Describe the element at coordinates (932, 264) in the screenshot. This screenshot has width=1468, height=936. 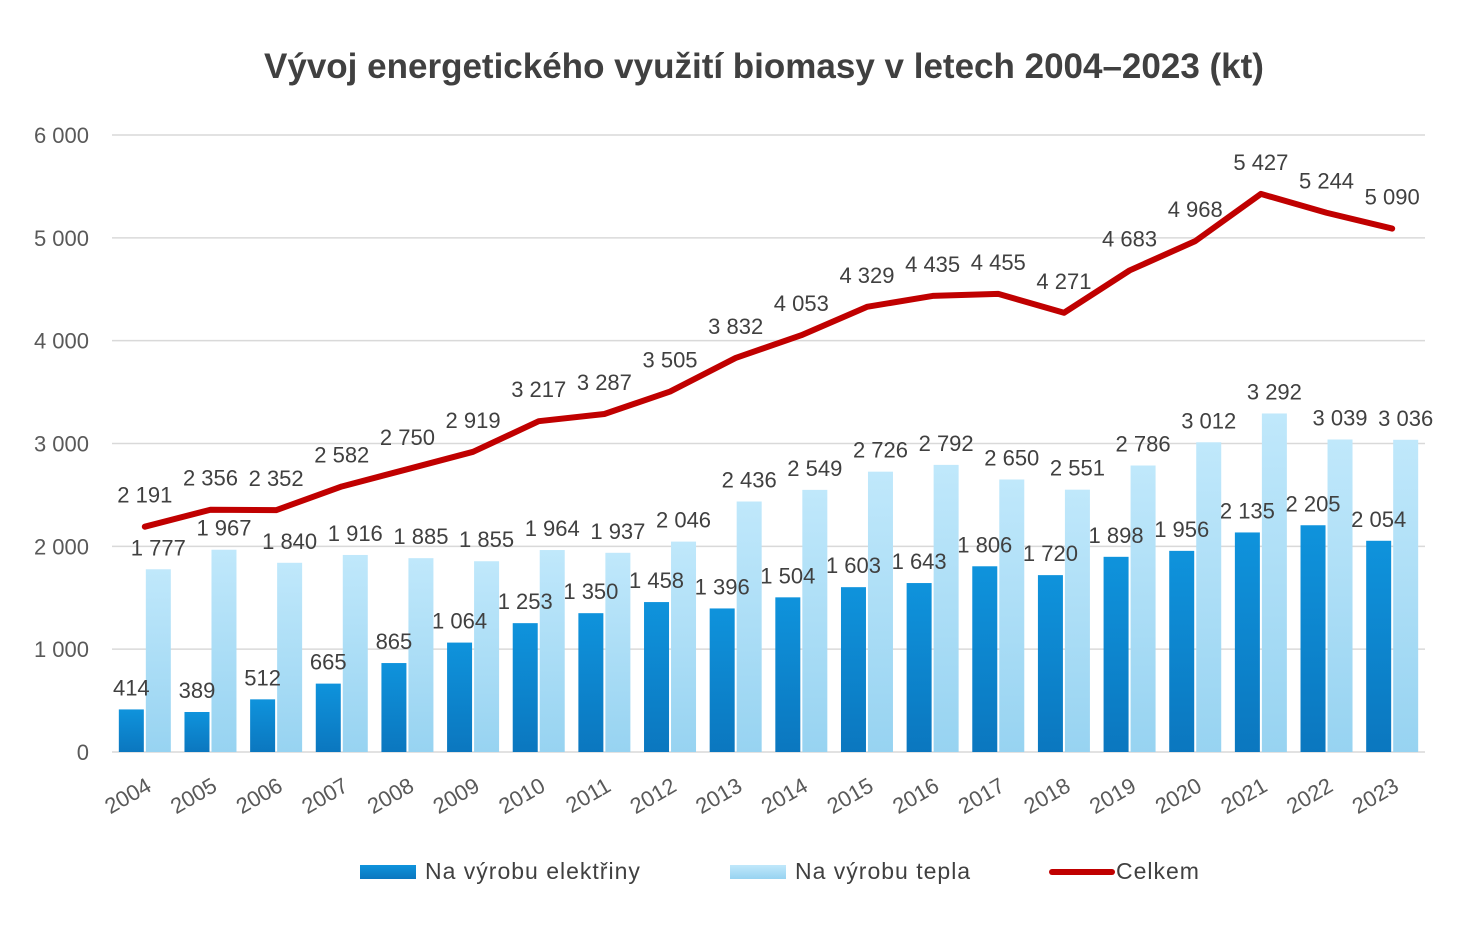
I see `data-label-total: 4 435` at that location.